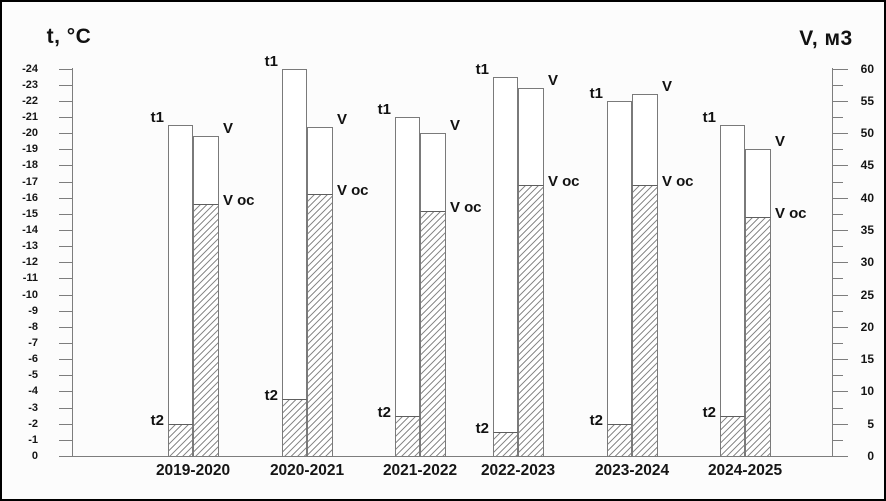 Image resolution: width=886 pixels, height=501 pixels. Describe the element at coordinates (30, 198) in the screenshot. I see `left-axis-tick-label: -16` at that location.